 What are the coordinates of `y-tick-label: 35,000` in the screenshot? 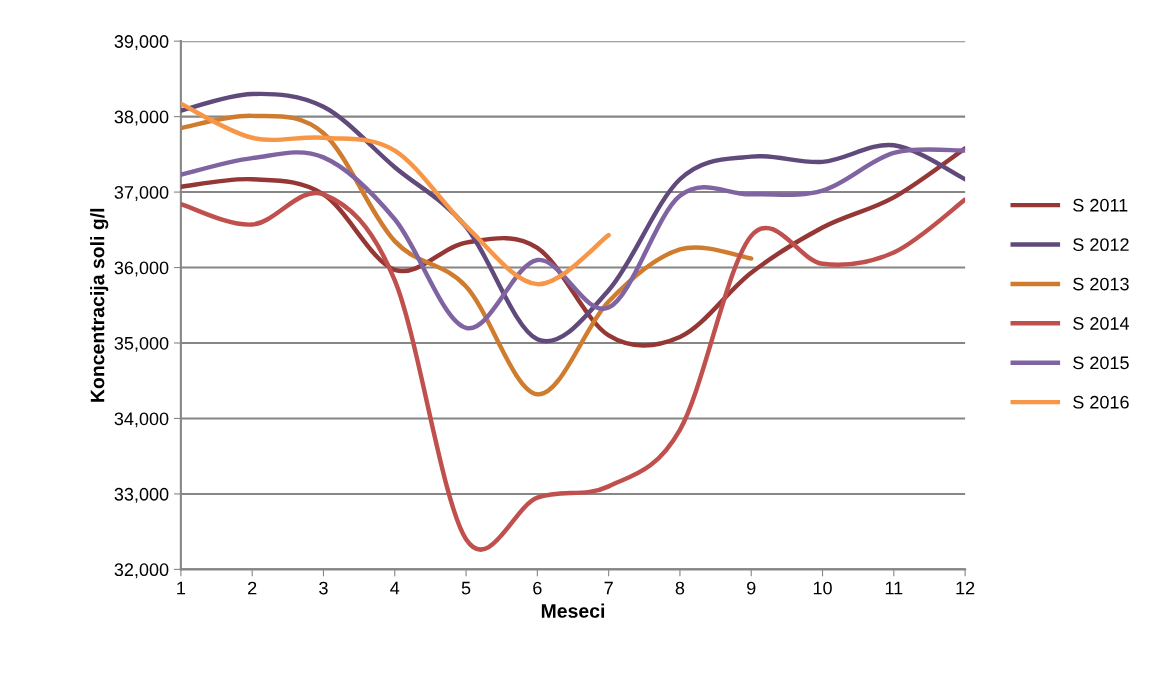 It's located at (141, 344).